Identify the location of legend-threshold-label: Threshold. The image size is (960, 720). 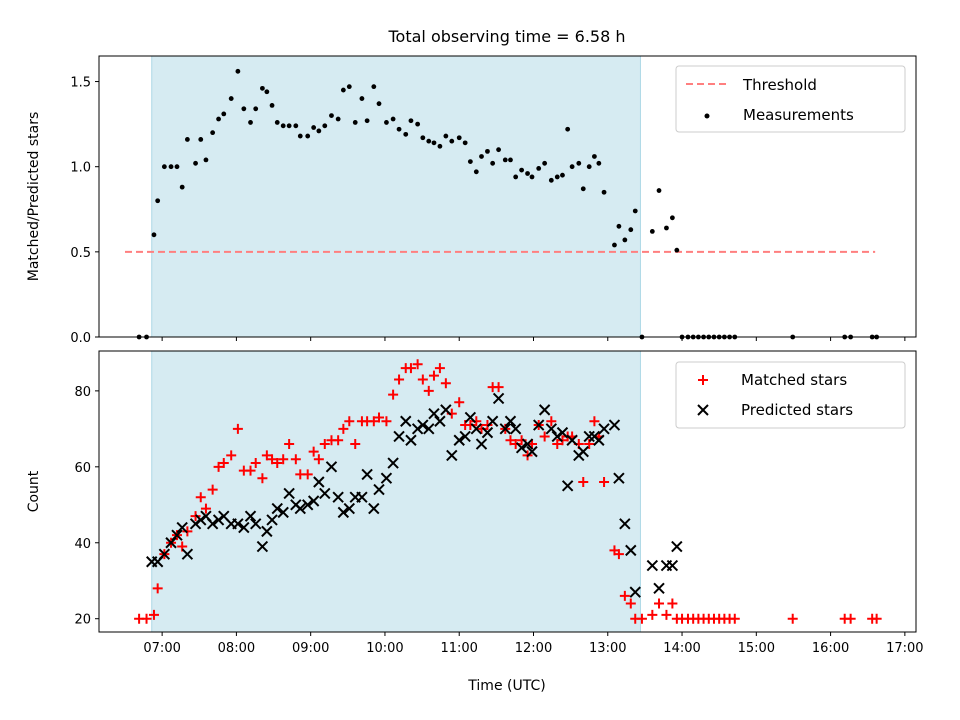
(779, 85).